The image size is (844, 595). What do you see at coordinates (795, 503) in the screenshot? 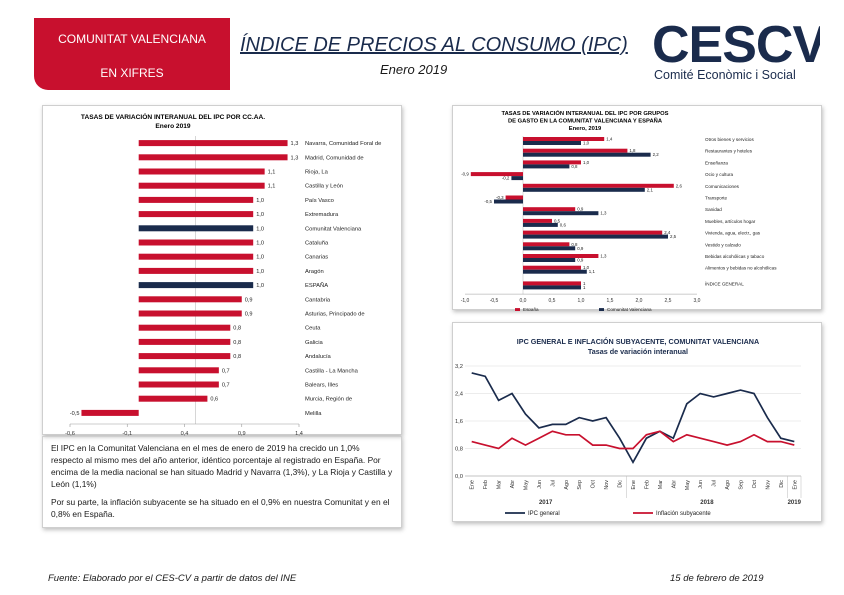
I see `year-label: 2019` at bounding box center [795, 503].